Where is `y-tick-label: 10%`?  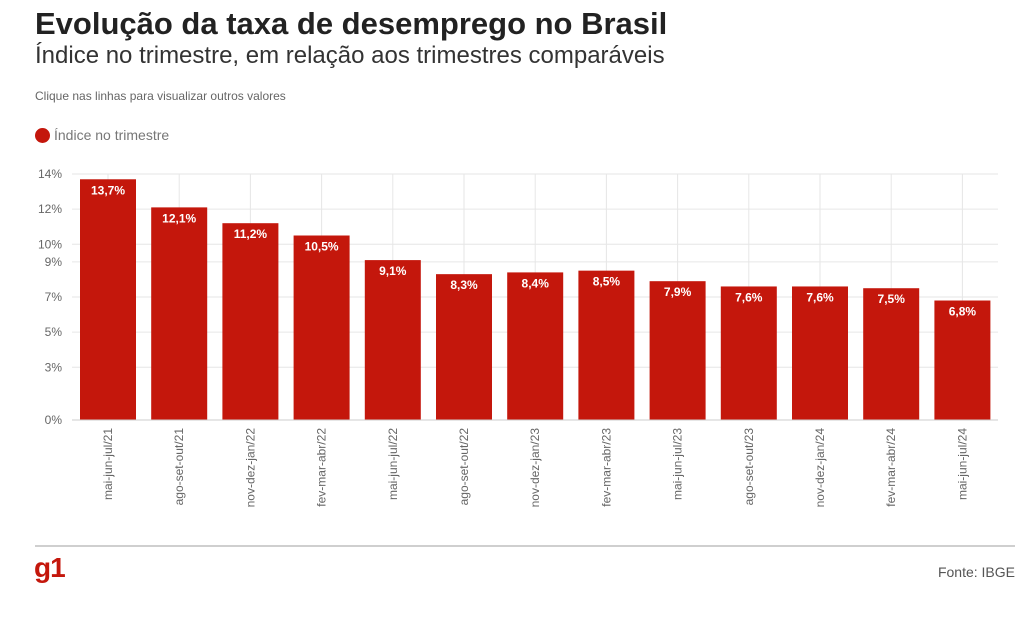
y-tick-label: 10% is located at coordinates (50, 244).